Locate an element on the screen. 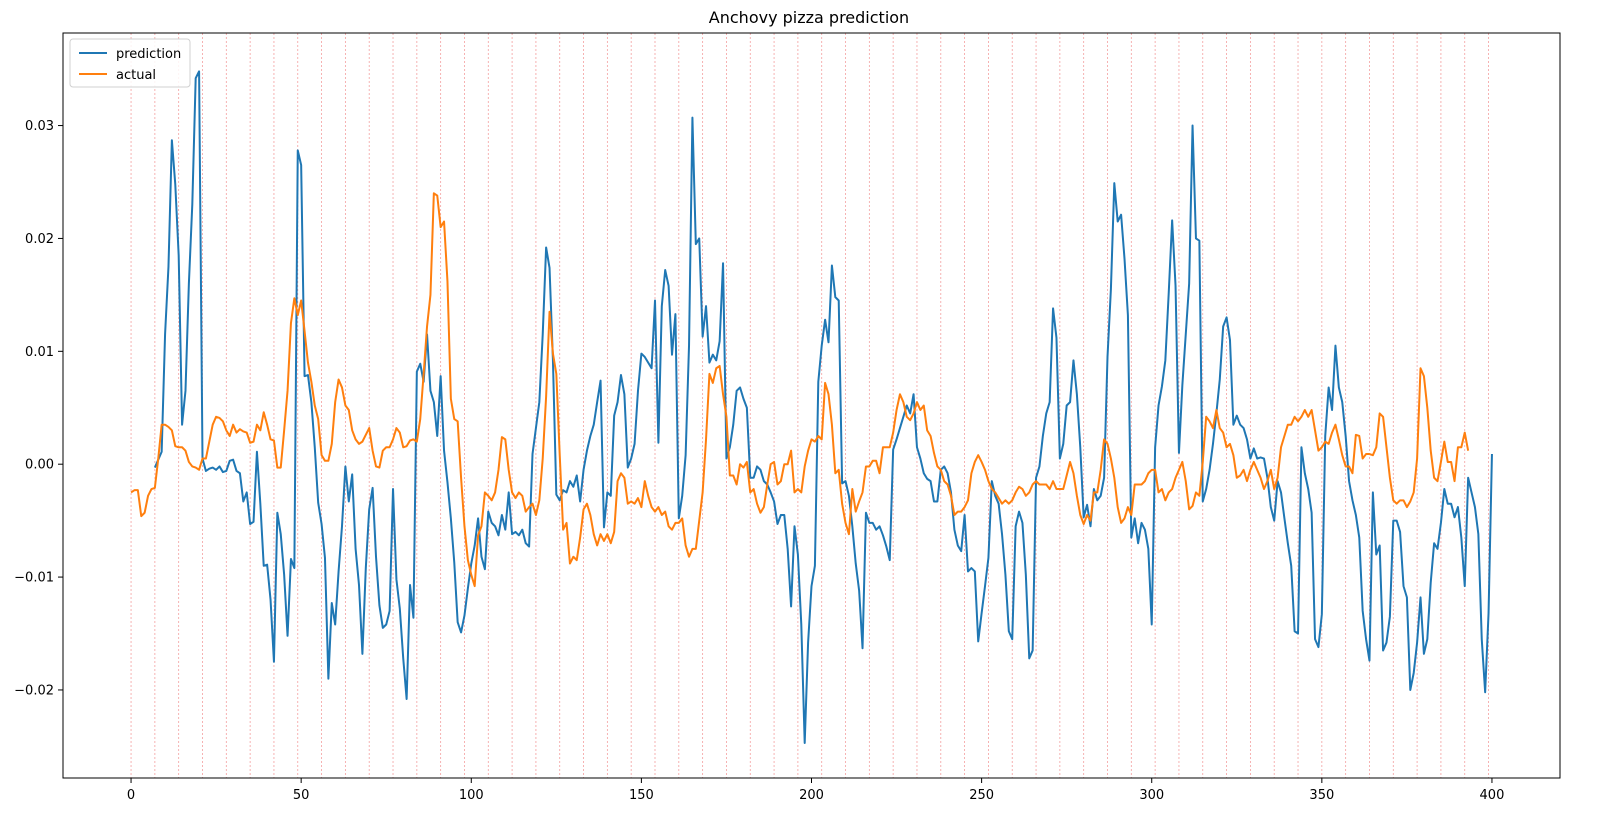  x-tick-label: 150 is located at coordinates (641, 795).